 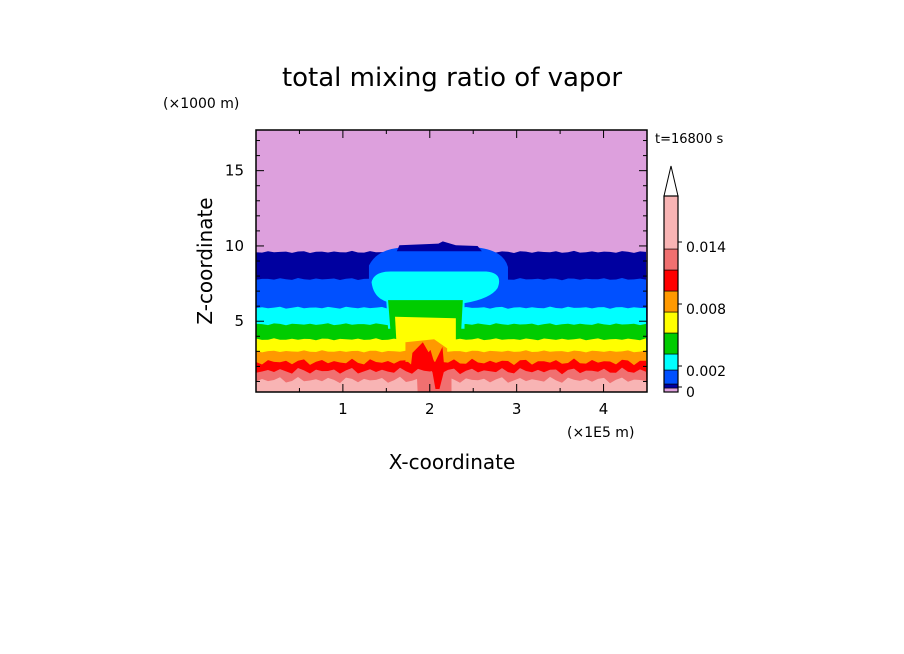 I want to click on colorbar-frame, so click(x=671, y=294).